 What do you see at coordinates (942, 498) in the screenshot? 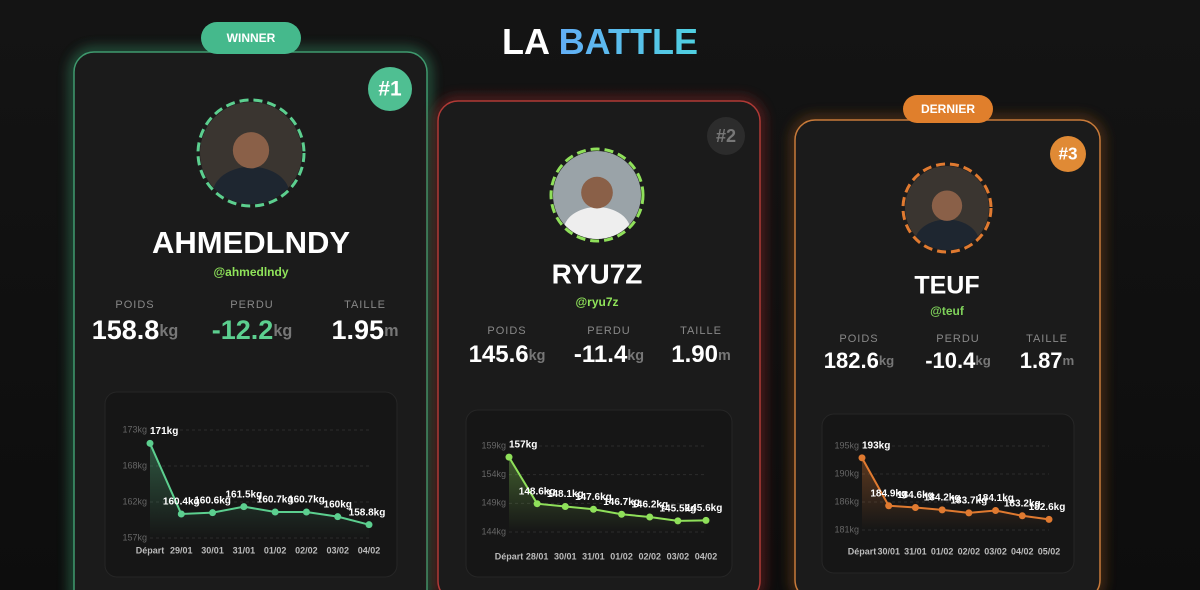
I see `value-label: 184.2kg` at bounding box center [942, 498].